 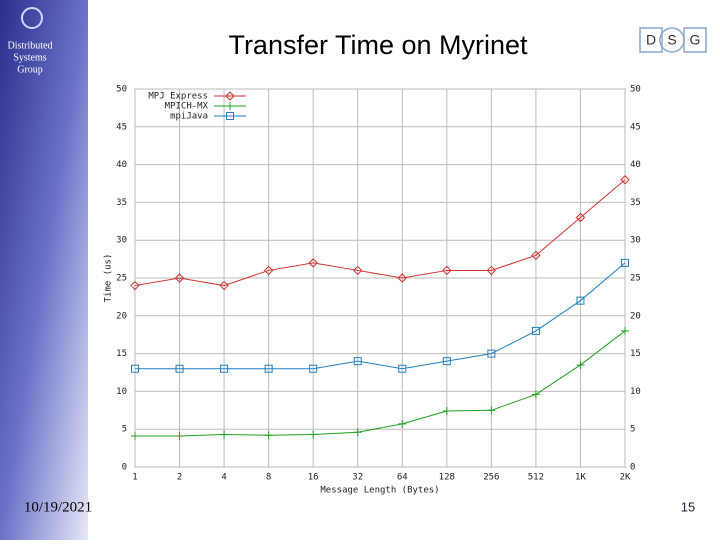 I want to click on x-tick-label: 64, so click(x=402, y=478).